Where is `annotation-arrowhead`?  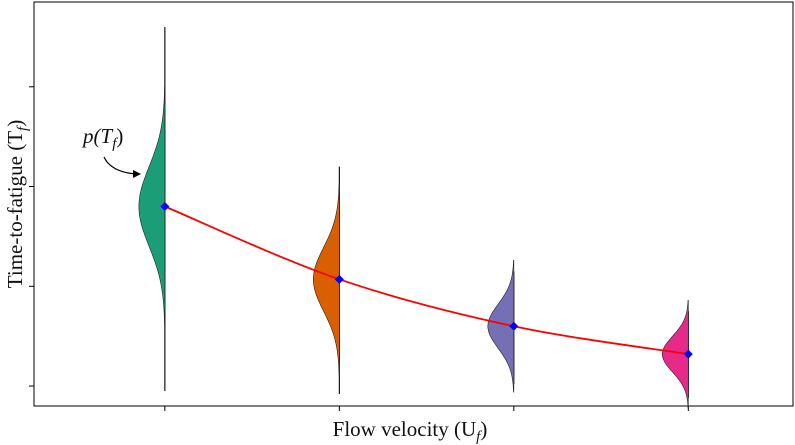 annotation-arrowhead is located at coordinates (137, 174).